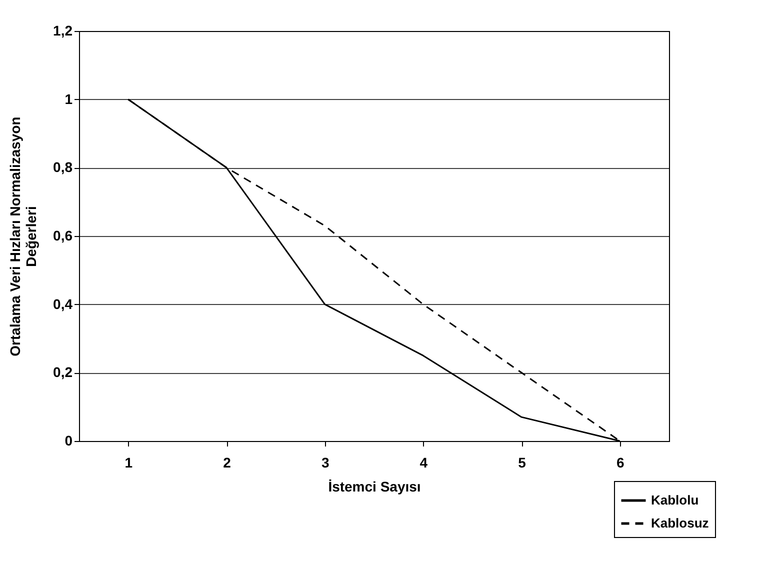  Describe the element at coordinates (63, 304) in the screenshot. I see `y-tick-label: 0,4` at that location.